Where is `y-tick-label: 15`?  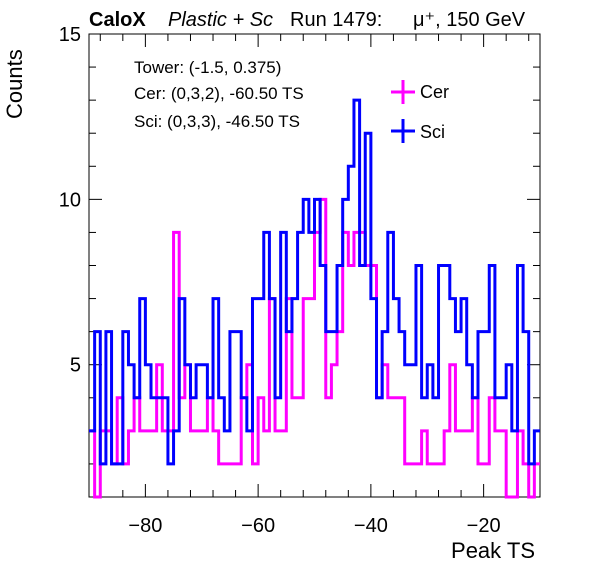 y-tick-label: 15 is located at coordinates (70, 35).